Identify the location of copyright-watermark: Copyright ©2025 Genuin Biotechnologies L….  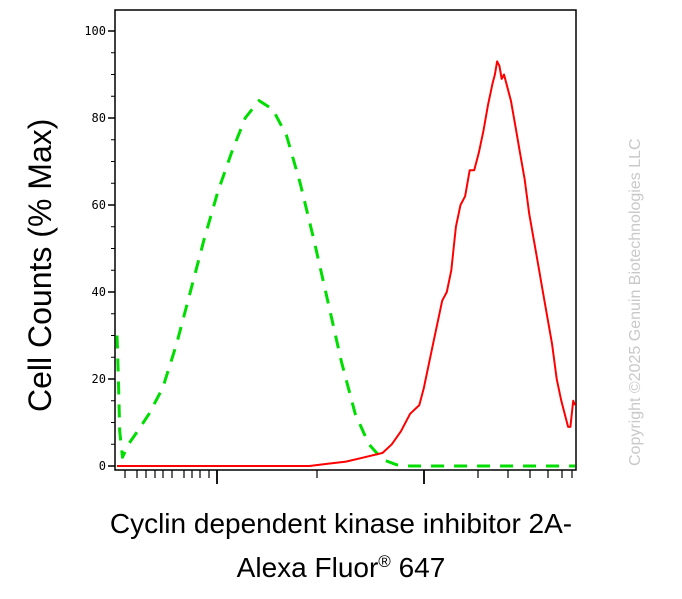
(635, 302).